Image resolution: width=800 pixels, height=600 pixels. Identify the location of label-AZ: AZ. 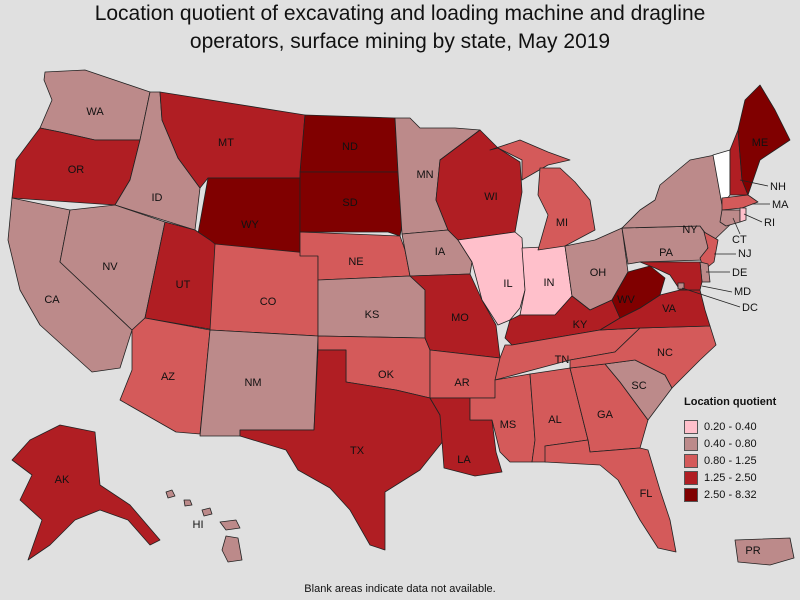
(168, 377).